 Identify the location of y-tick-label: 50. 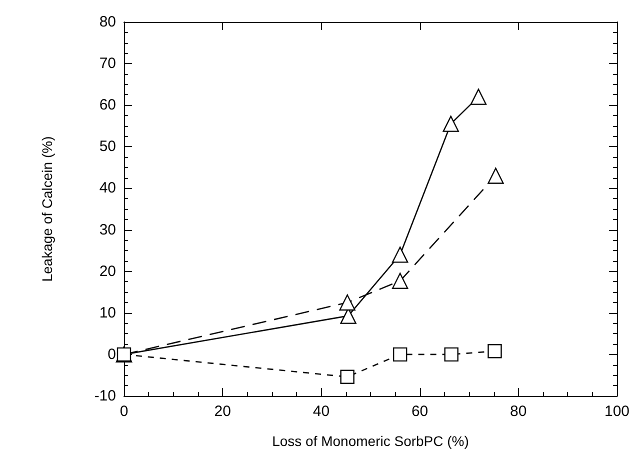
(107, 147).